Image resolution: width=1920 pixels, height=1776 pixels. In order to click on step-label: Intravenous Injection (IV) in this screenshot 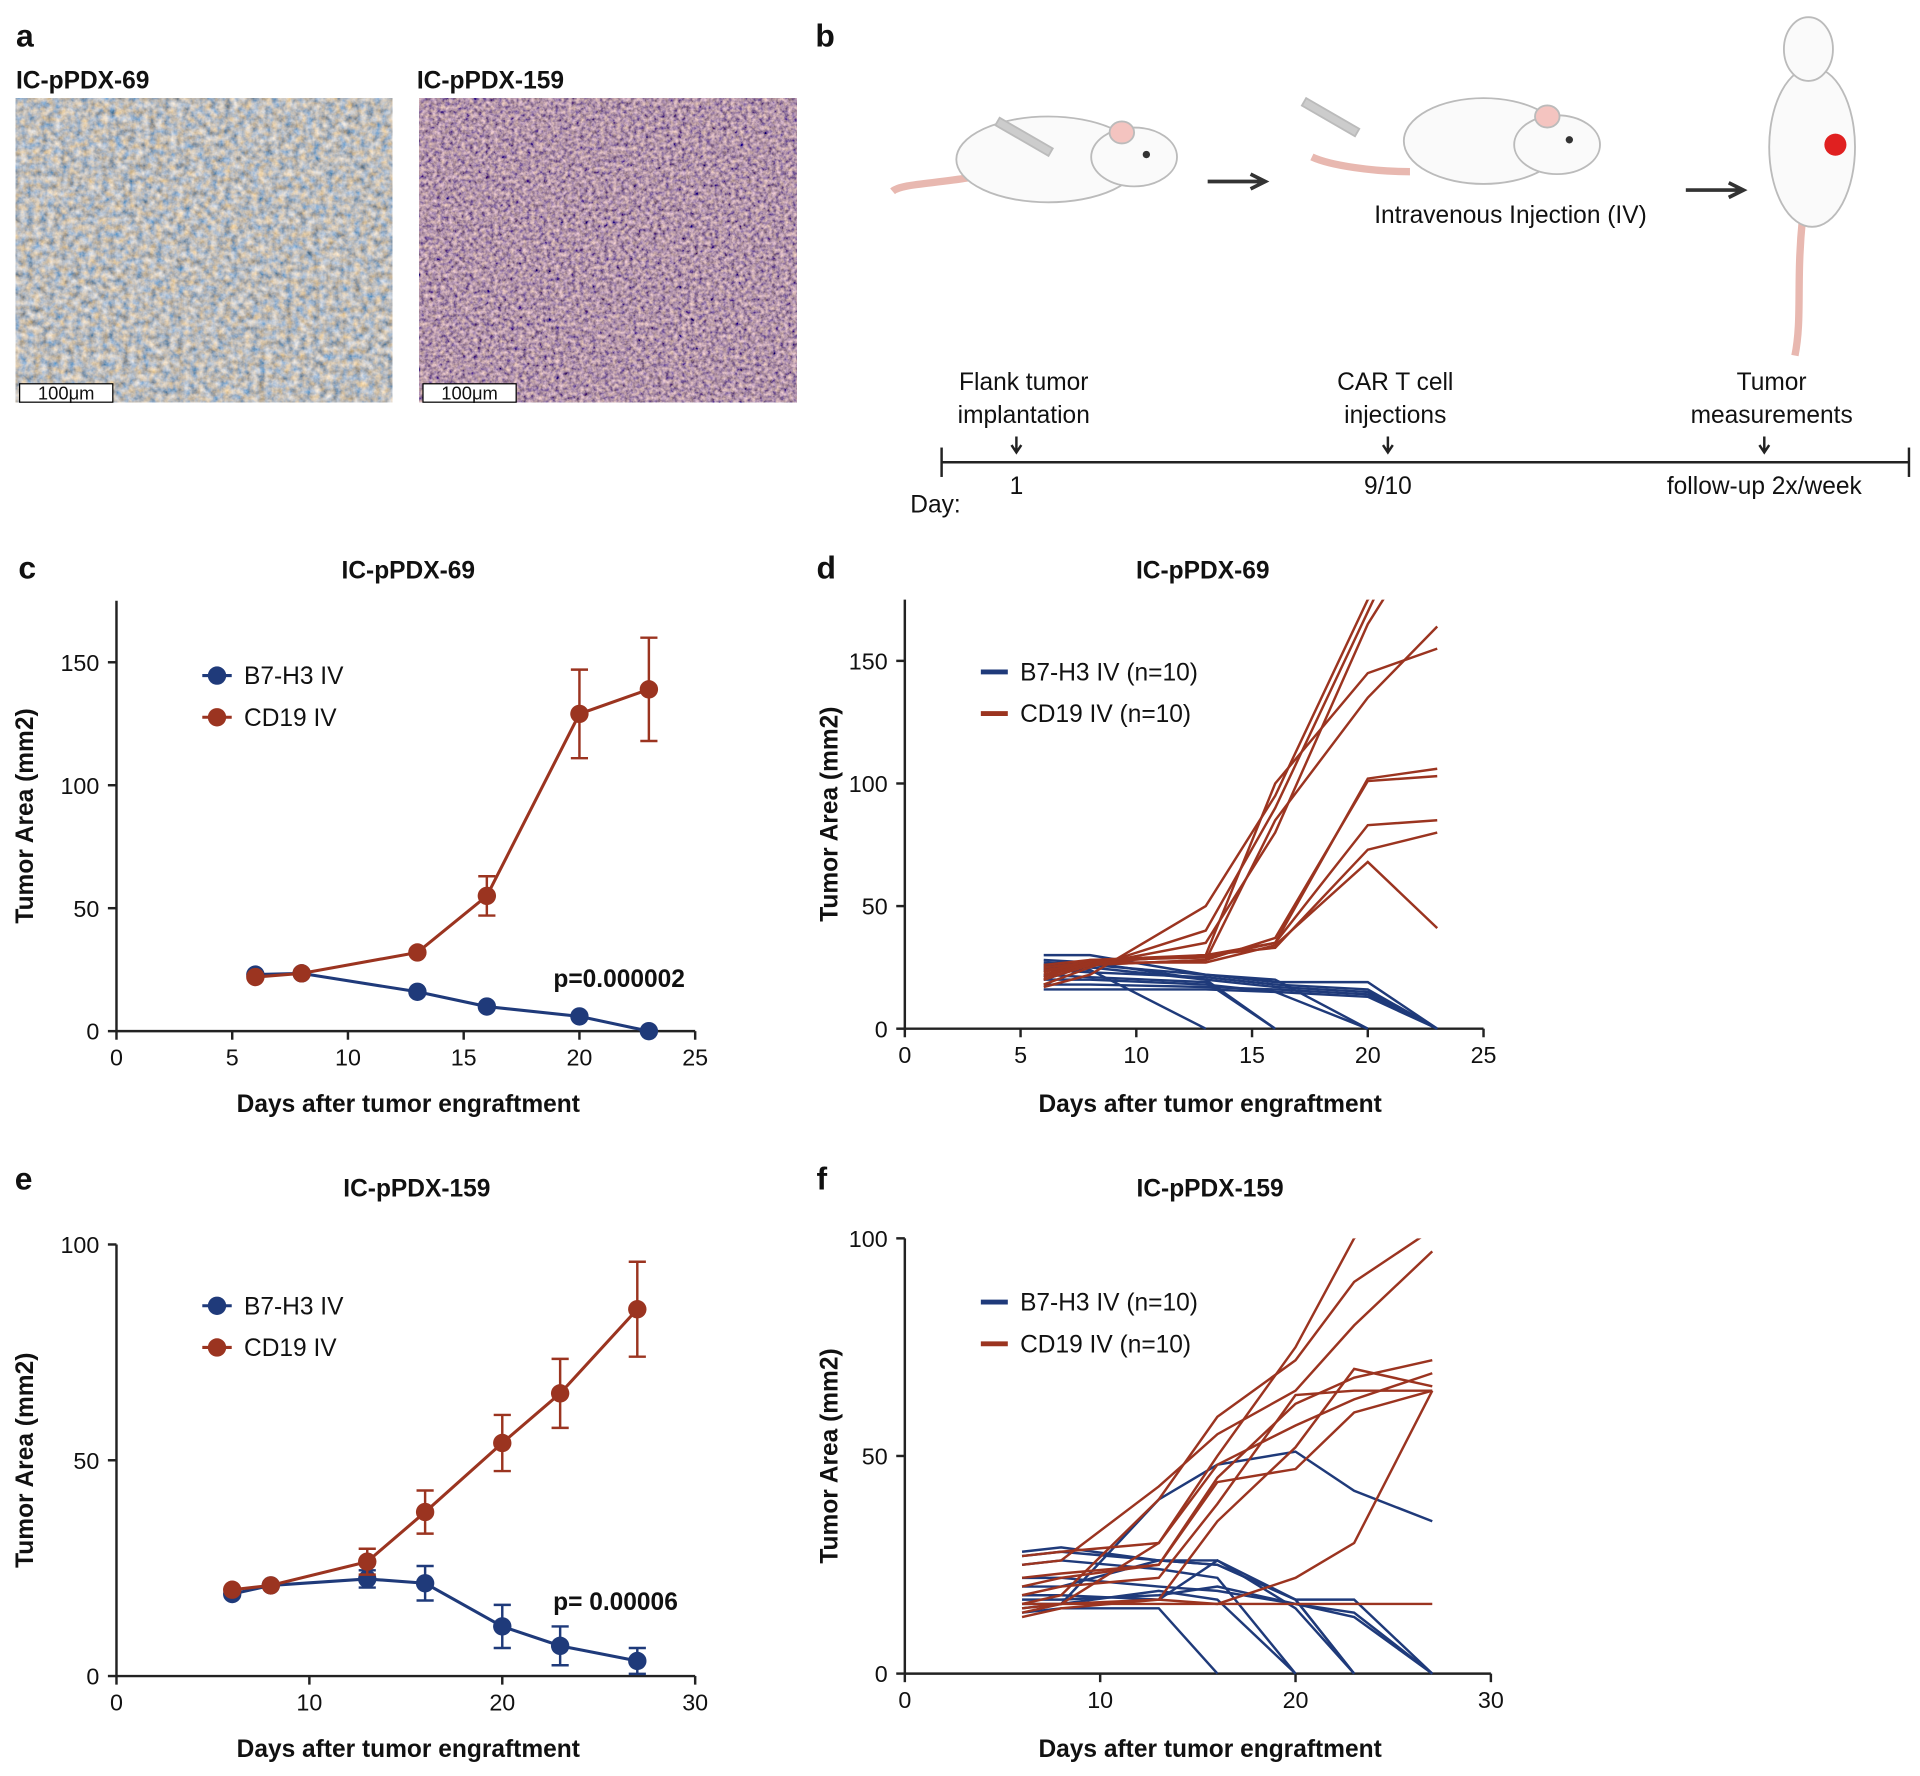, I will do `click(1510, 215)`.